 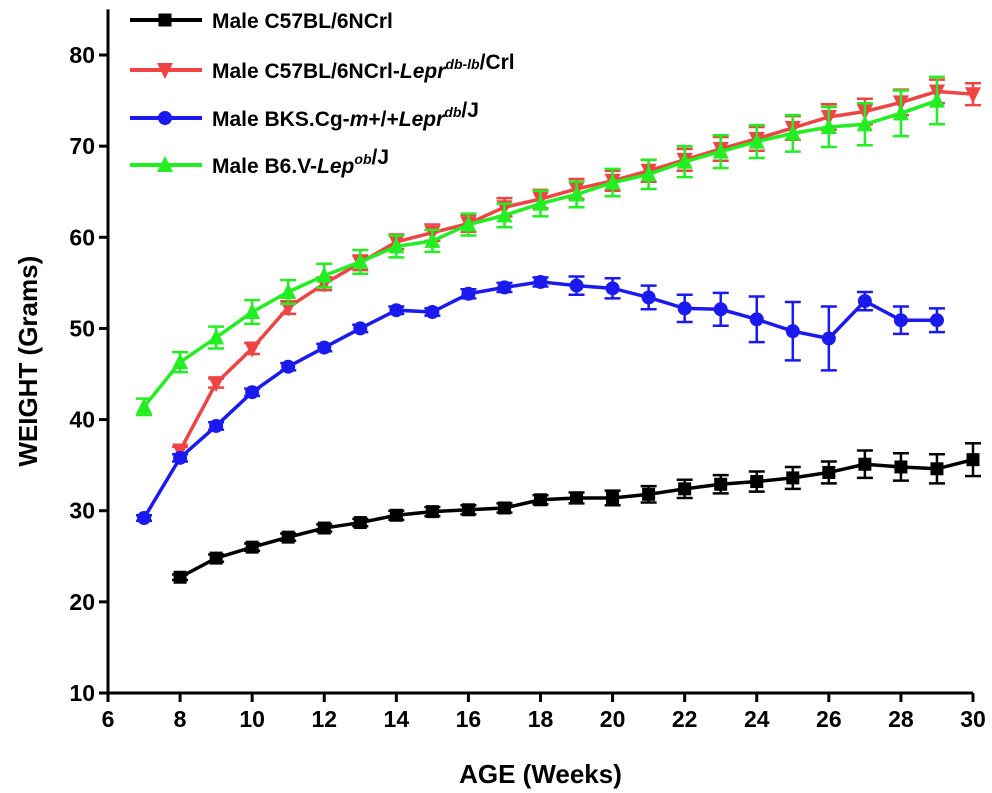 What do you see at coordinates (82, 328) in the screenshot?
I see `y-tick-label: 50` at bounding box center [82, 328].